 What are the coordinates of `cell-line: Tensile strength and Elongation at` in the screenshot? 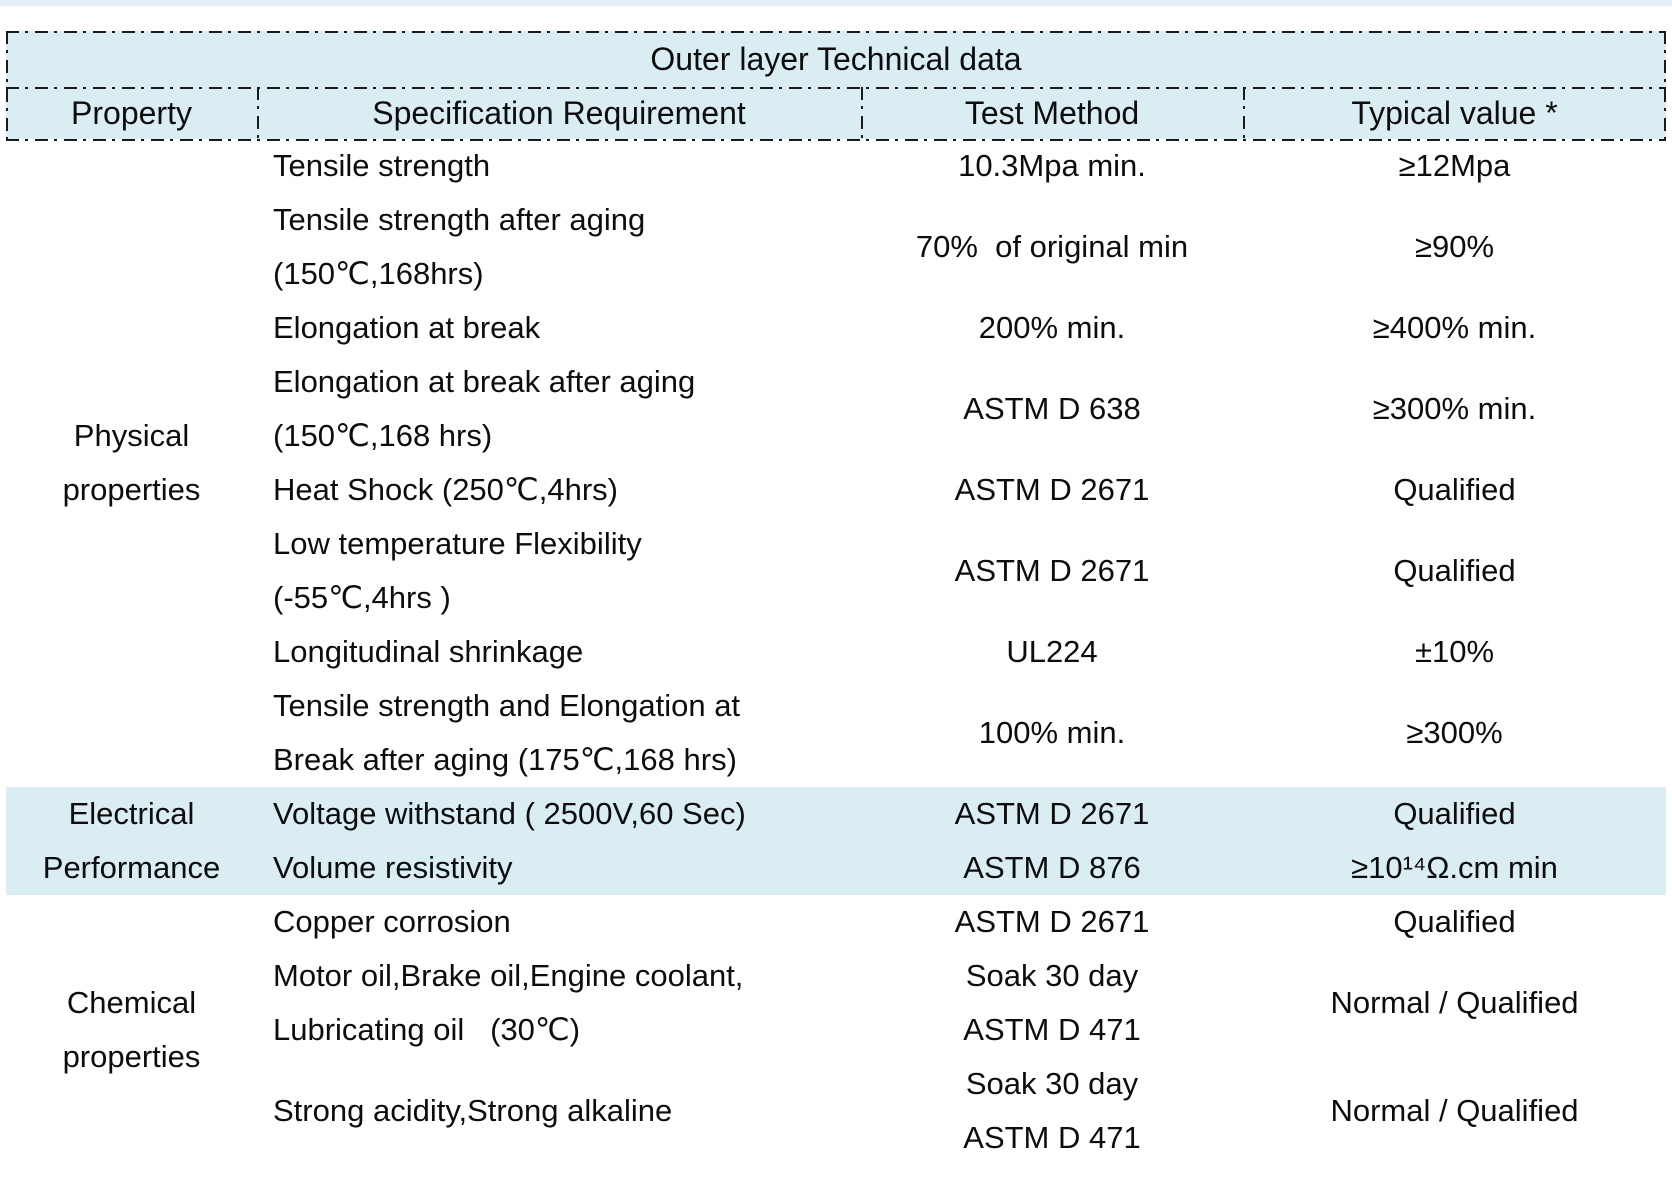 It's located at (507, 705).